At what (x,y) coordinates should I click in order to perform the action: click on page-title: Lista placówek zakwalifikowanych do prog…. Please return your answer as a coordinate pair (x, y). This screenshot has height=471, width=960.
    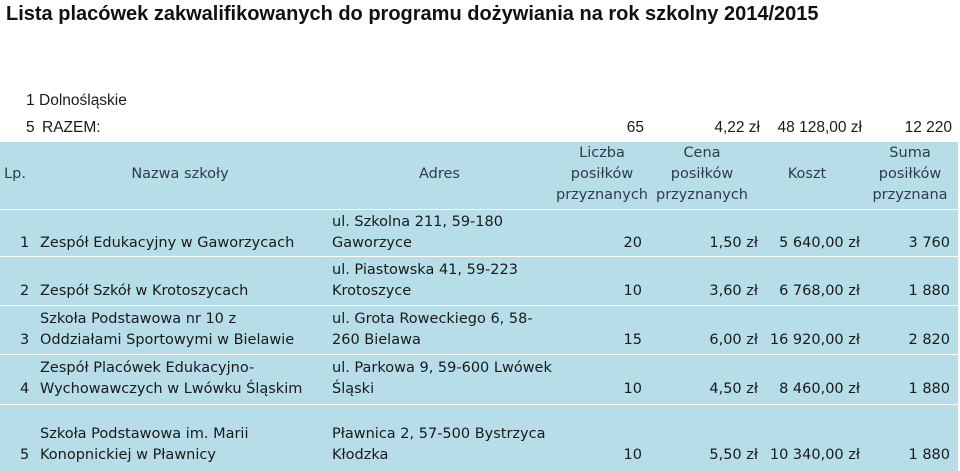
    Looking at the image, I should click on (412, 14).